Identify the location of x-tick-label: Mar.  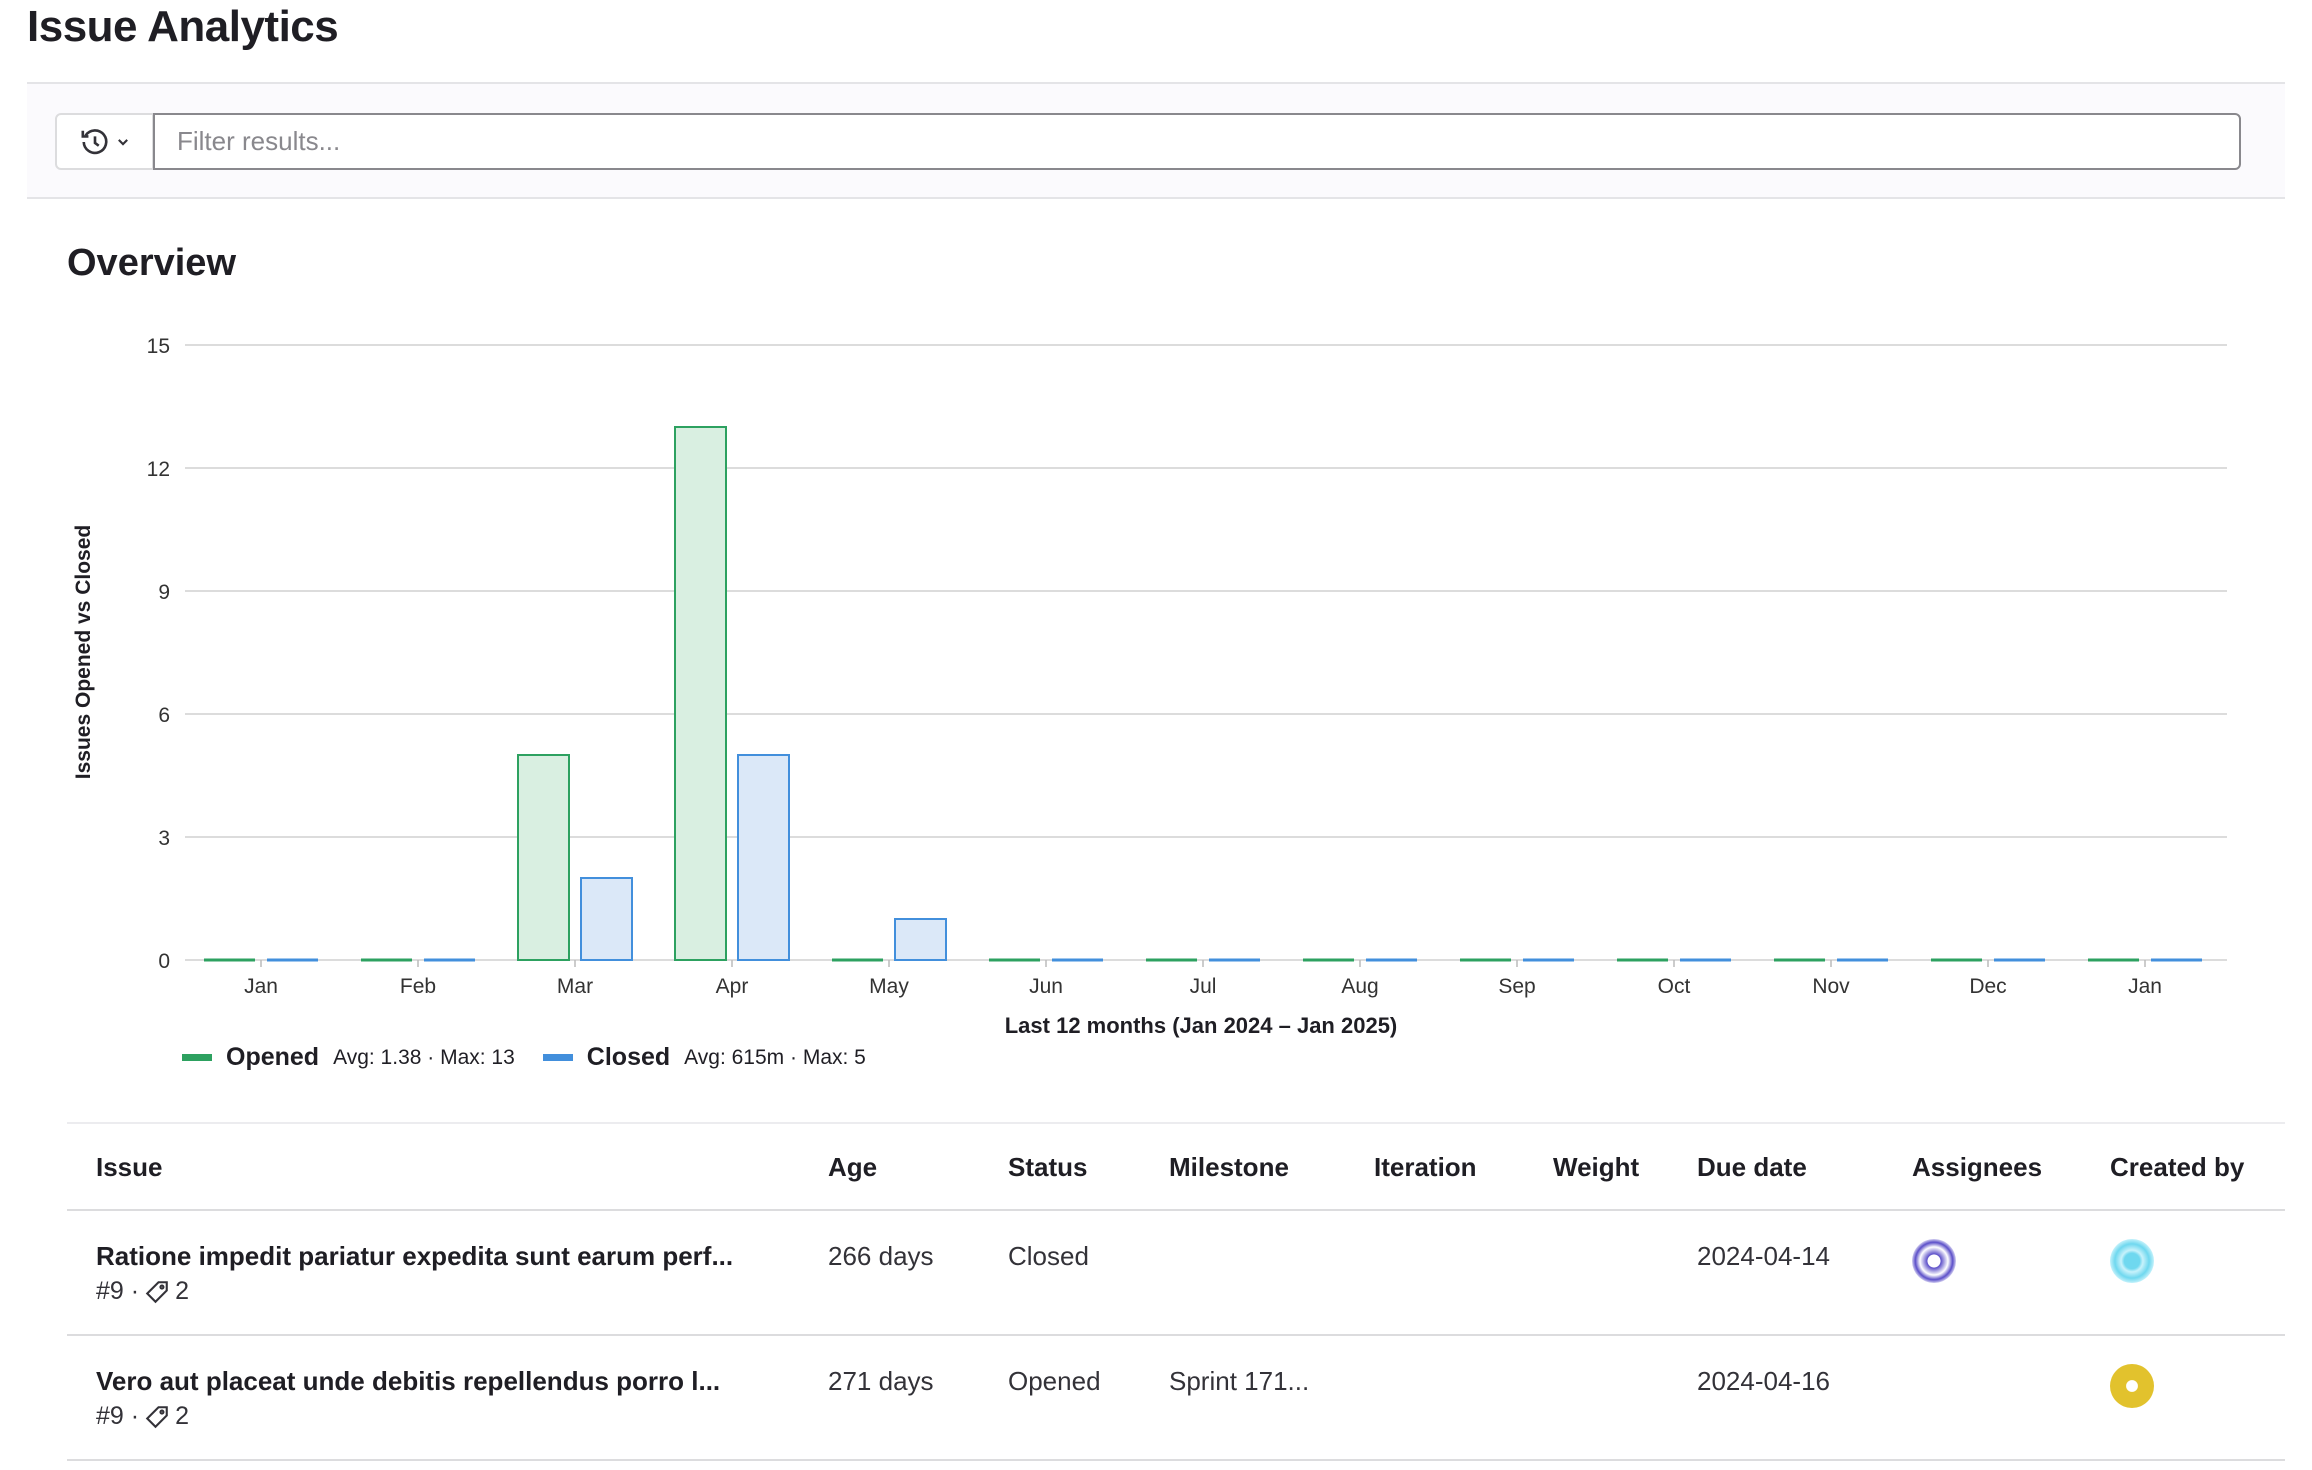
(575, 986).